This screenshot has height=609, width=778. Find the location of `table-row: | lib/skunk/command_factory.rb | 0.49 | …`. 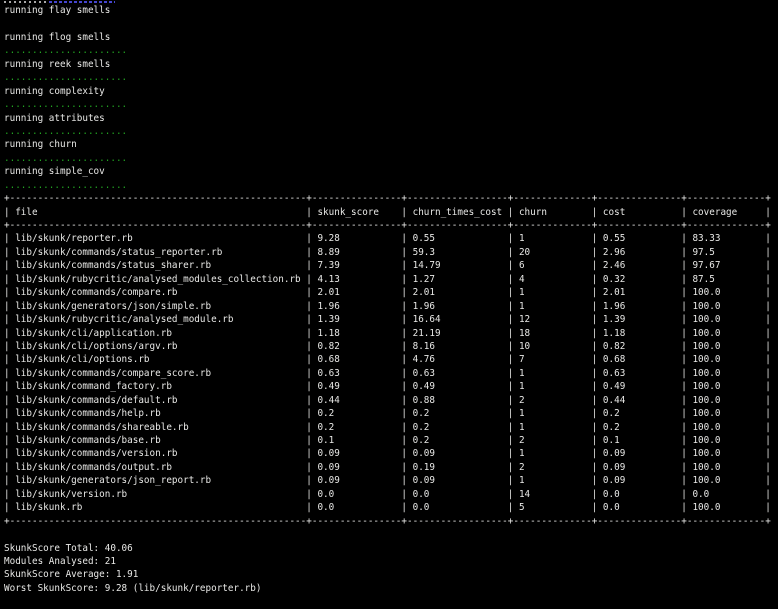

table-row: | lib/skunk/command_factory.rb | 0.49 | … is located at coordinates (387, 387).